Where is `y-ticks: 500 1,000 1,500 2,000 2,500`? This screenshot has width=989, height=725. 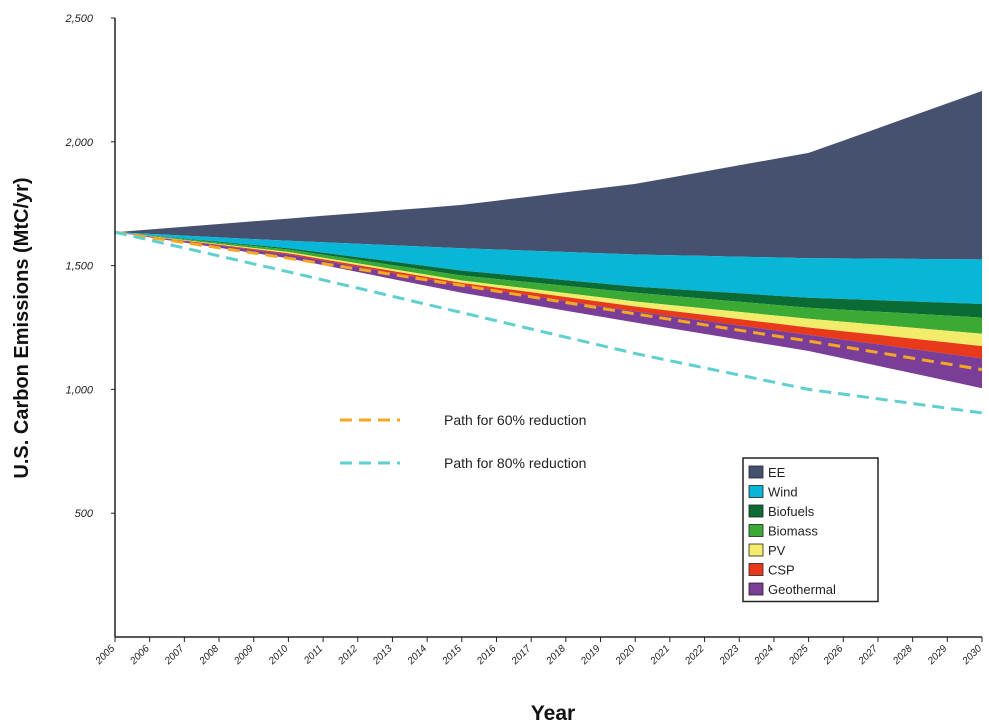 y-ticks: 500 1,000 1,500 2,000 2,500 is located at coordinates (89, 266).